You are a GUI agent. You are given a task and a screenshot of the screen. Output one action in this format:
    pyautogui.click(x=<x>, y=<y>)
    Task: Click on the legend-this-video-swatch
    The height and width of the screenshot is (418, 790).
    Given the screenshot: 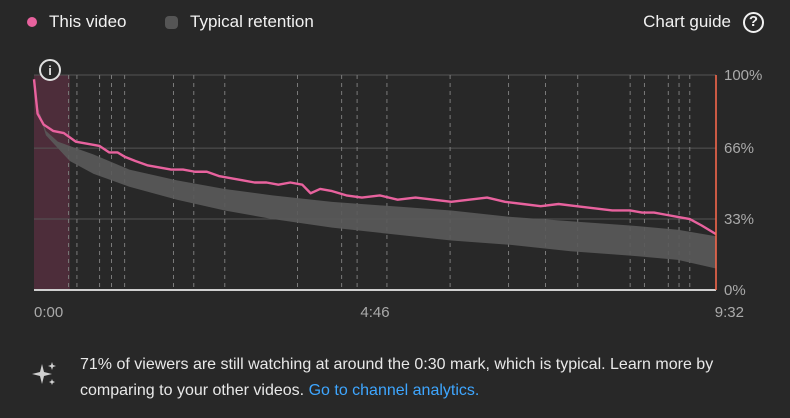 What is the action you would take?
    pyautogui.click(x=32, y=22)
    